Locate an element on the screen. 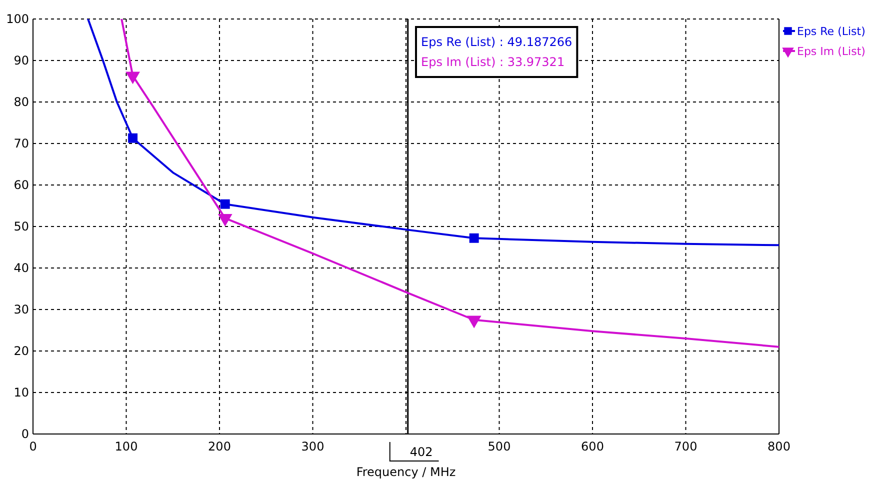 The height and width of the screenshot is (484, 890). y-tick-label: 0 is located at coordinates (25, 433).